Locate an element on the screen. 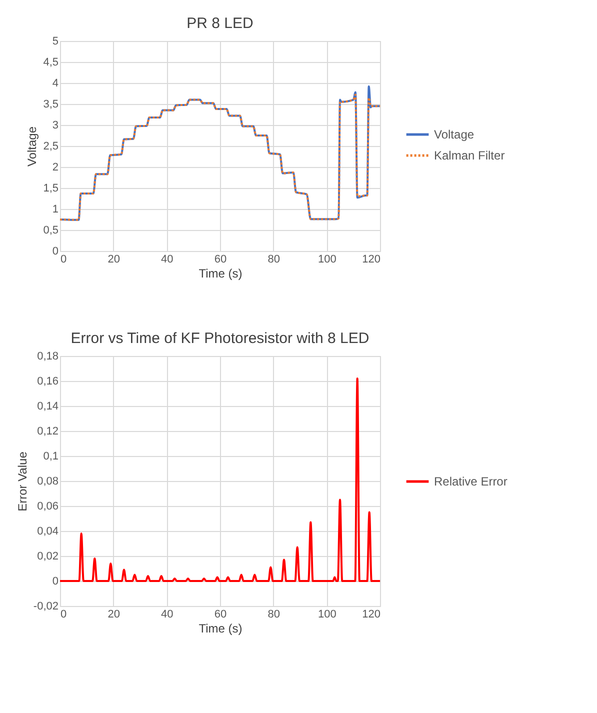 The width and height of the screenshot is (597, 713). y-tick-label: 0,14 is located at coordinates (47, 406).